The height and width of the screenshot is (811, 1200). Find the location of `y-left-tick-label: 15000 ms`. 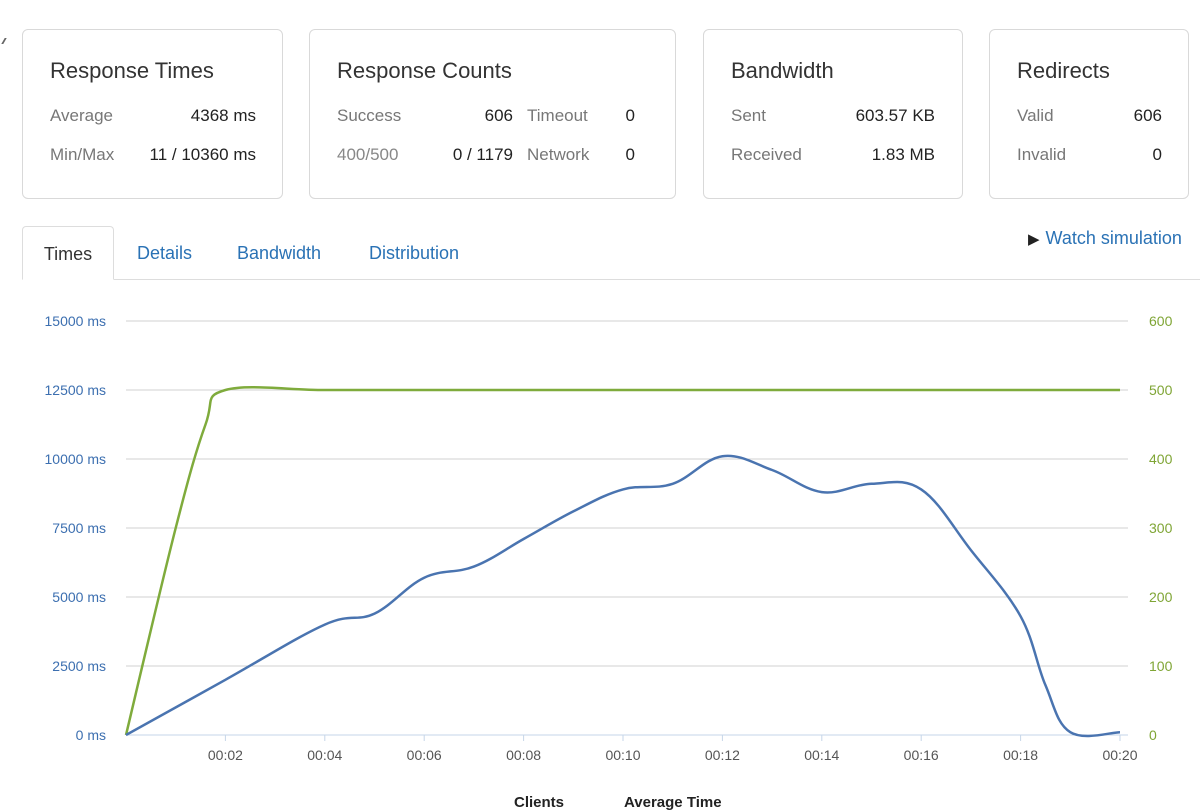

y-left-tick-label: 15000 ms is located at coordinates (75, 321).